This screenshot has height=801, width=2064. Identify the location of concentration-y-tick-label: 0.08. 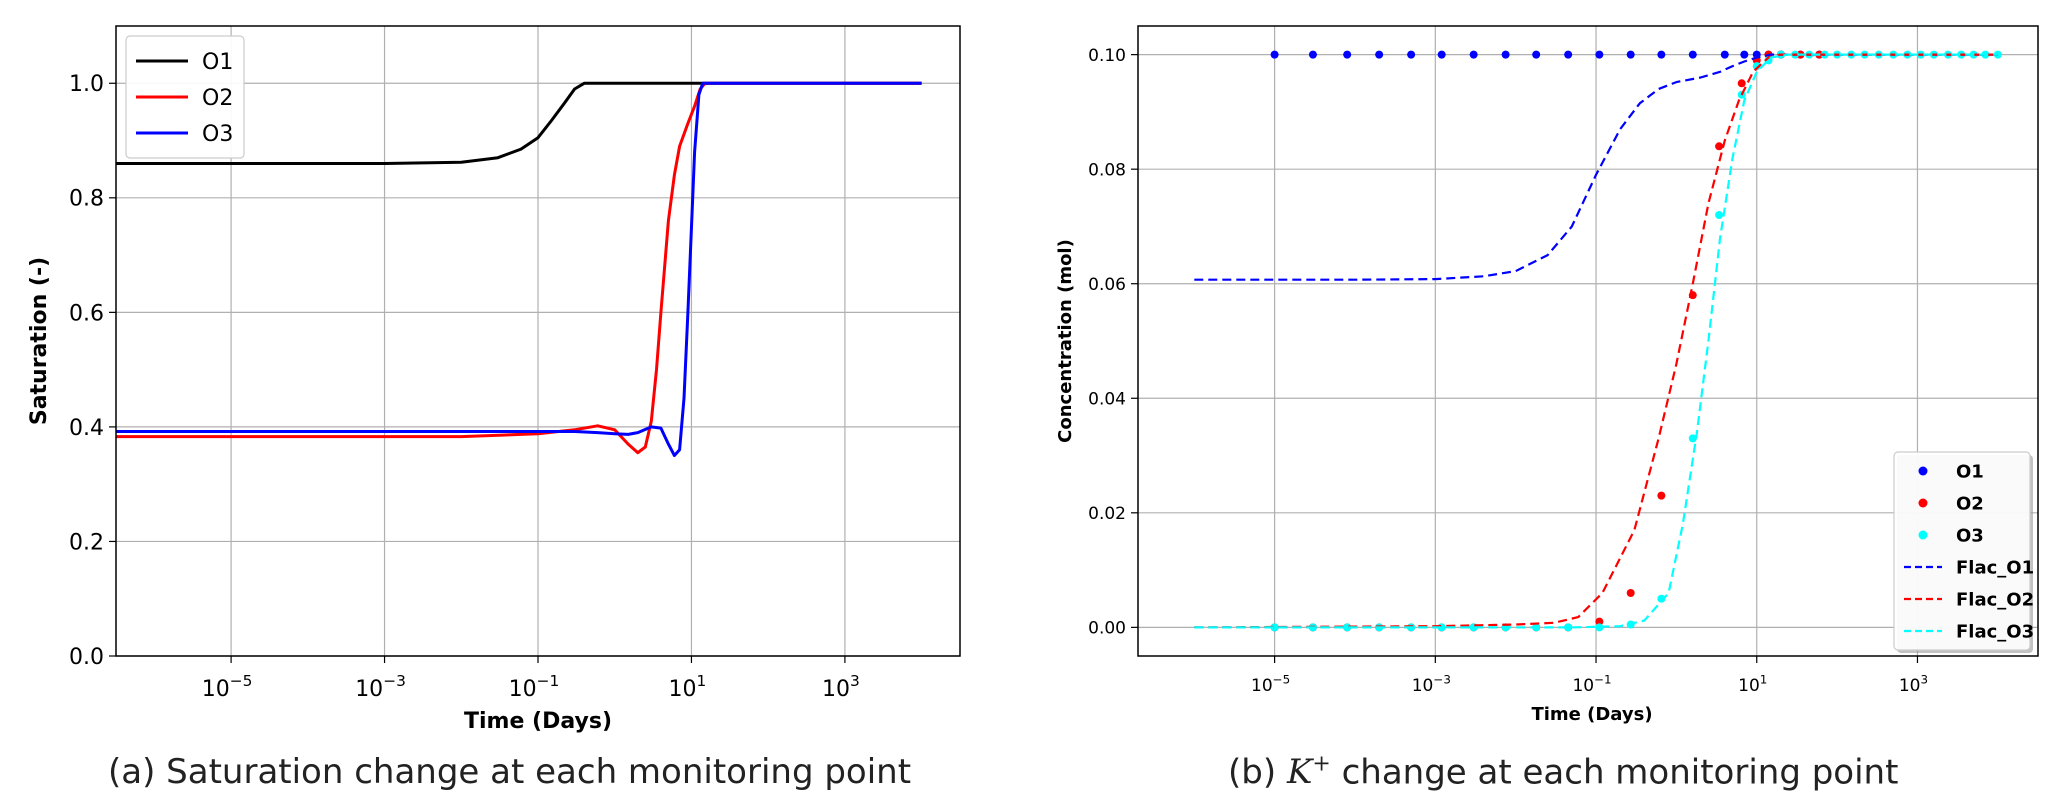
(1107, 170).